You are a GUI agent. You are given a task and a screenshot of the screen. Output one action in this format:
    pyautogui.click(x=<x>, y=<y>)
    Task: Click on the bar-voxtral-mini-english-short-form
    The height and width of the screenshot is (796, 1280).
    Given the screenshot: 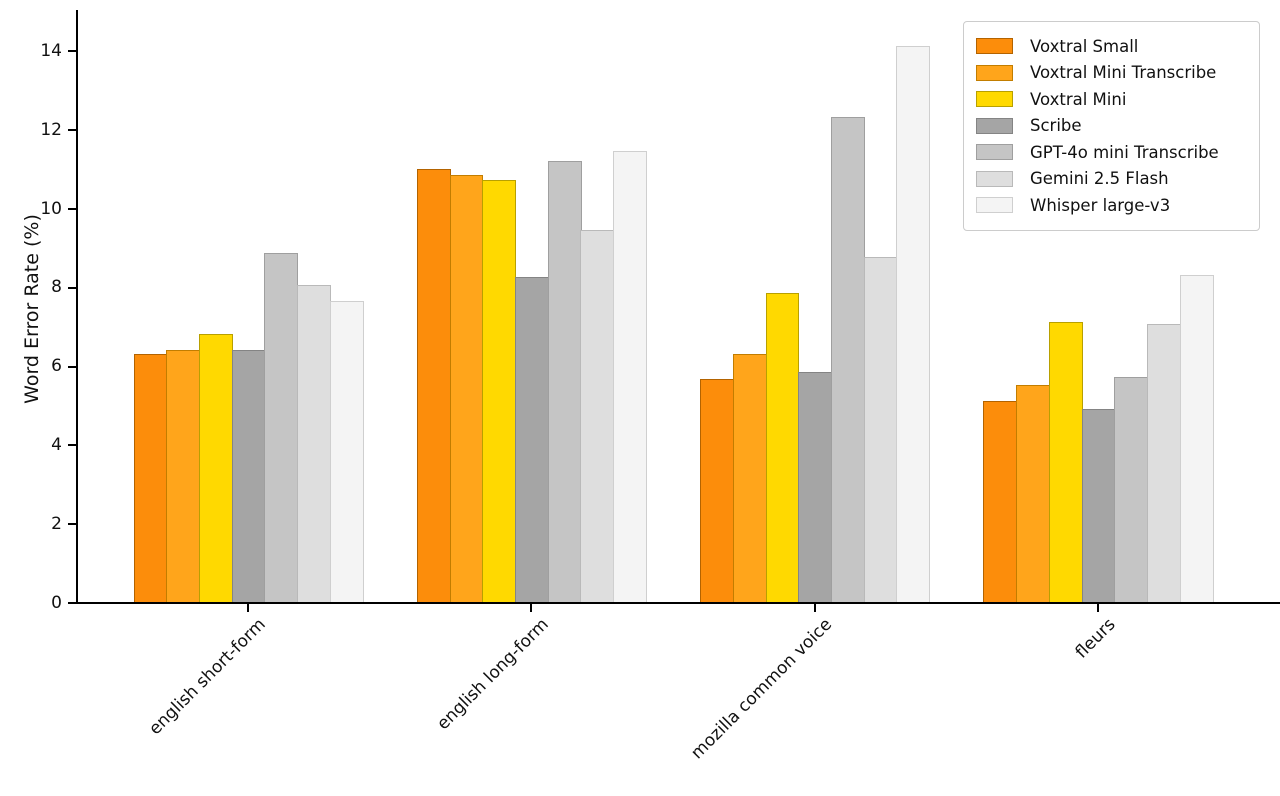 What is the action you would take?
    pyautogui.click(x=215, y=468)
    